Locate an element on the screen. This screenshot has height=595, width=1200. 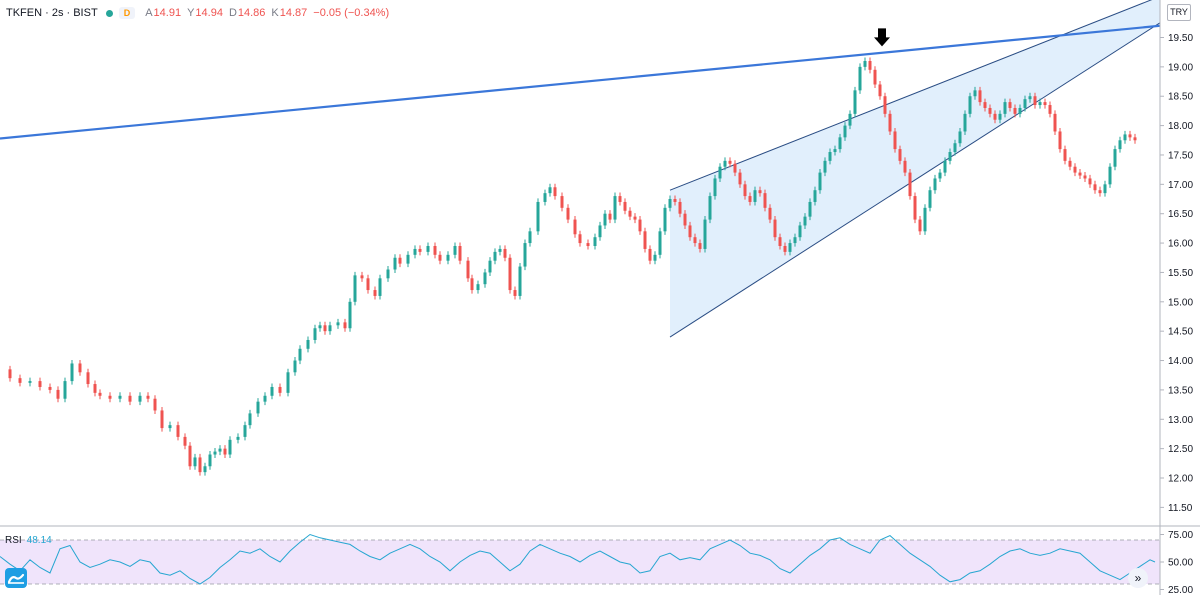
low-label: D is located at coordinates (232, 13).